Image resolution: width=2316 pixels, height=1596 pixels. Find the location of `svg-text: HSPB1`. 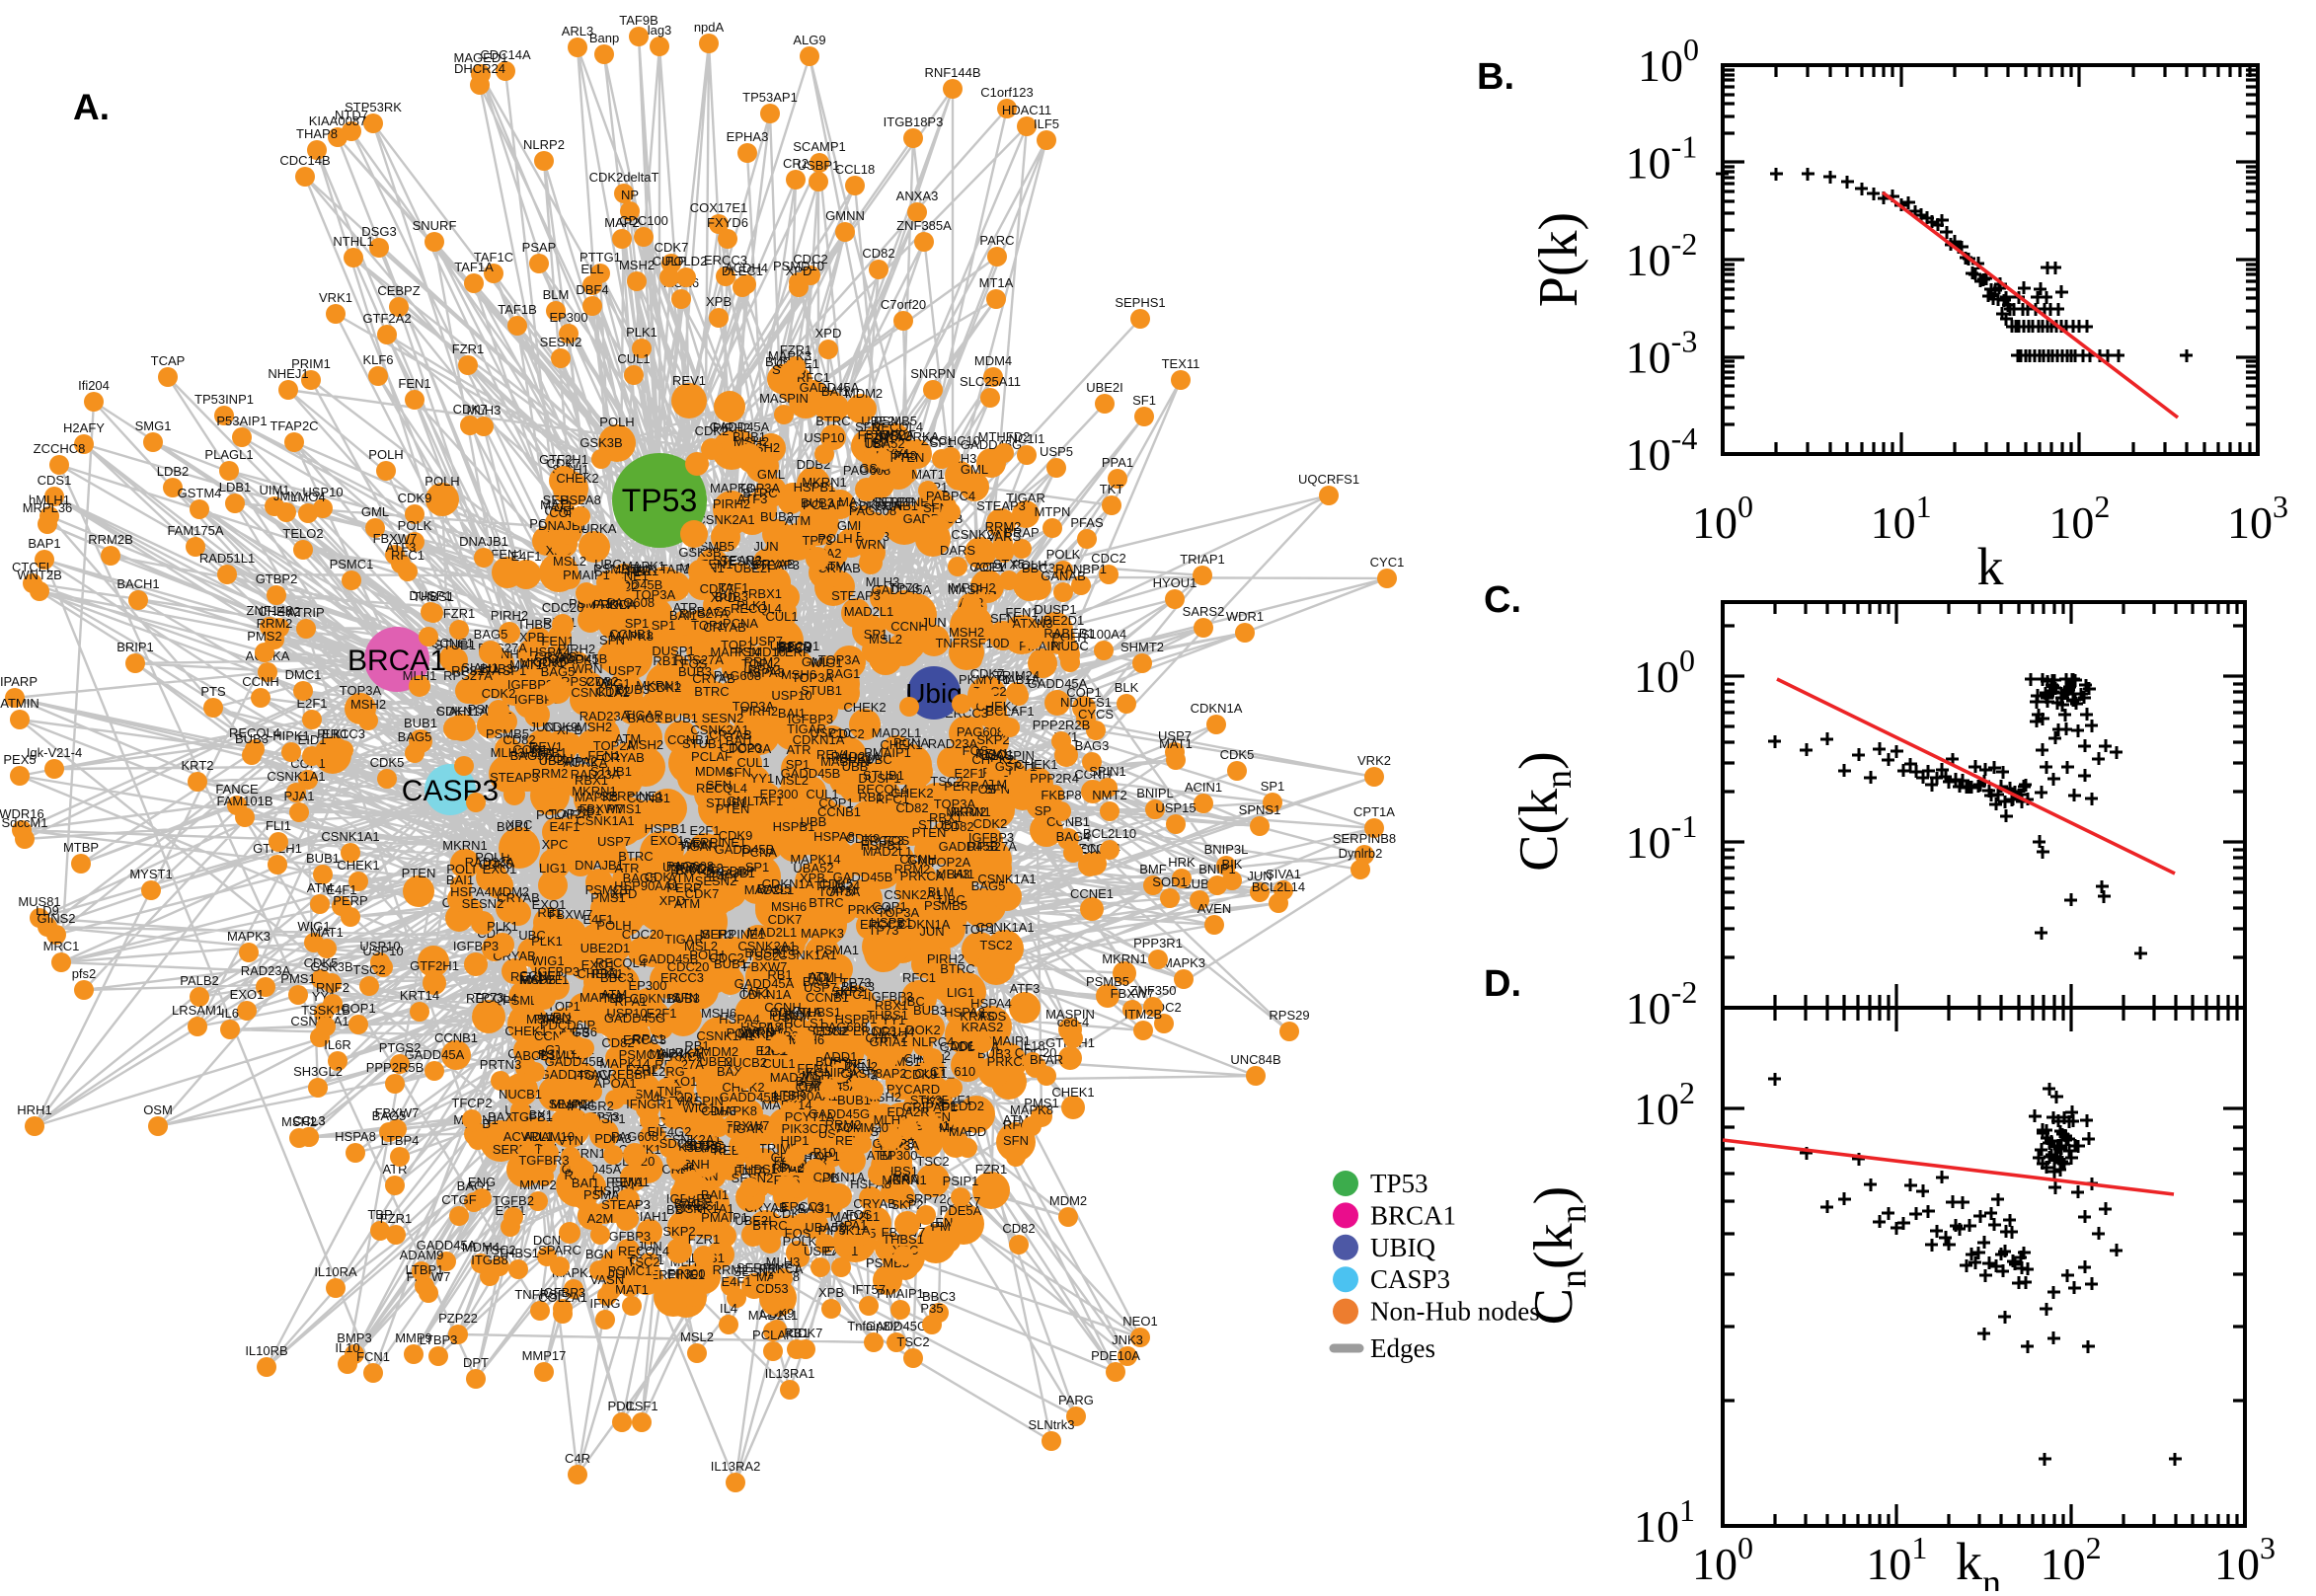

svg-text: HSPB1 is located at coordinates (882, 845).